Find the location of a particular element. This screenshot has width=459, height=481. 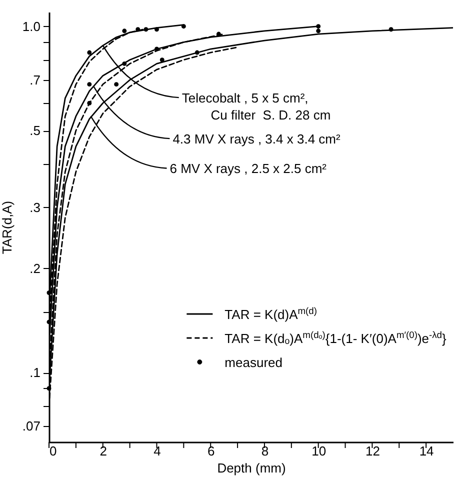

y-tick-label: .7 is located at coordinates (35, 80).